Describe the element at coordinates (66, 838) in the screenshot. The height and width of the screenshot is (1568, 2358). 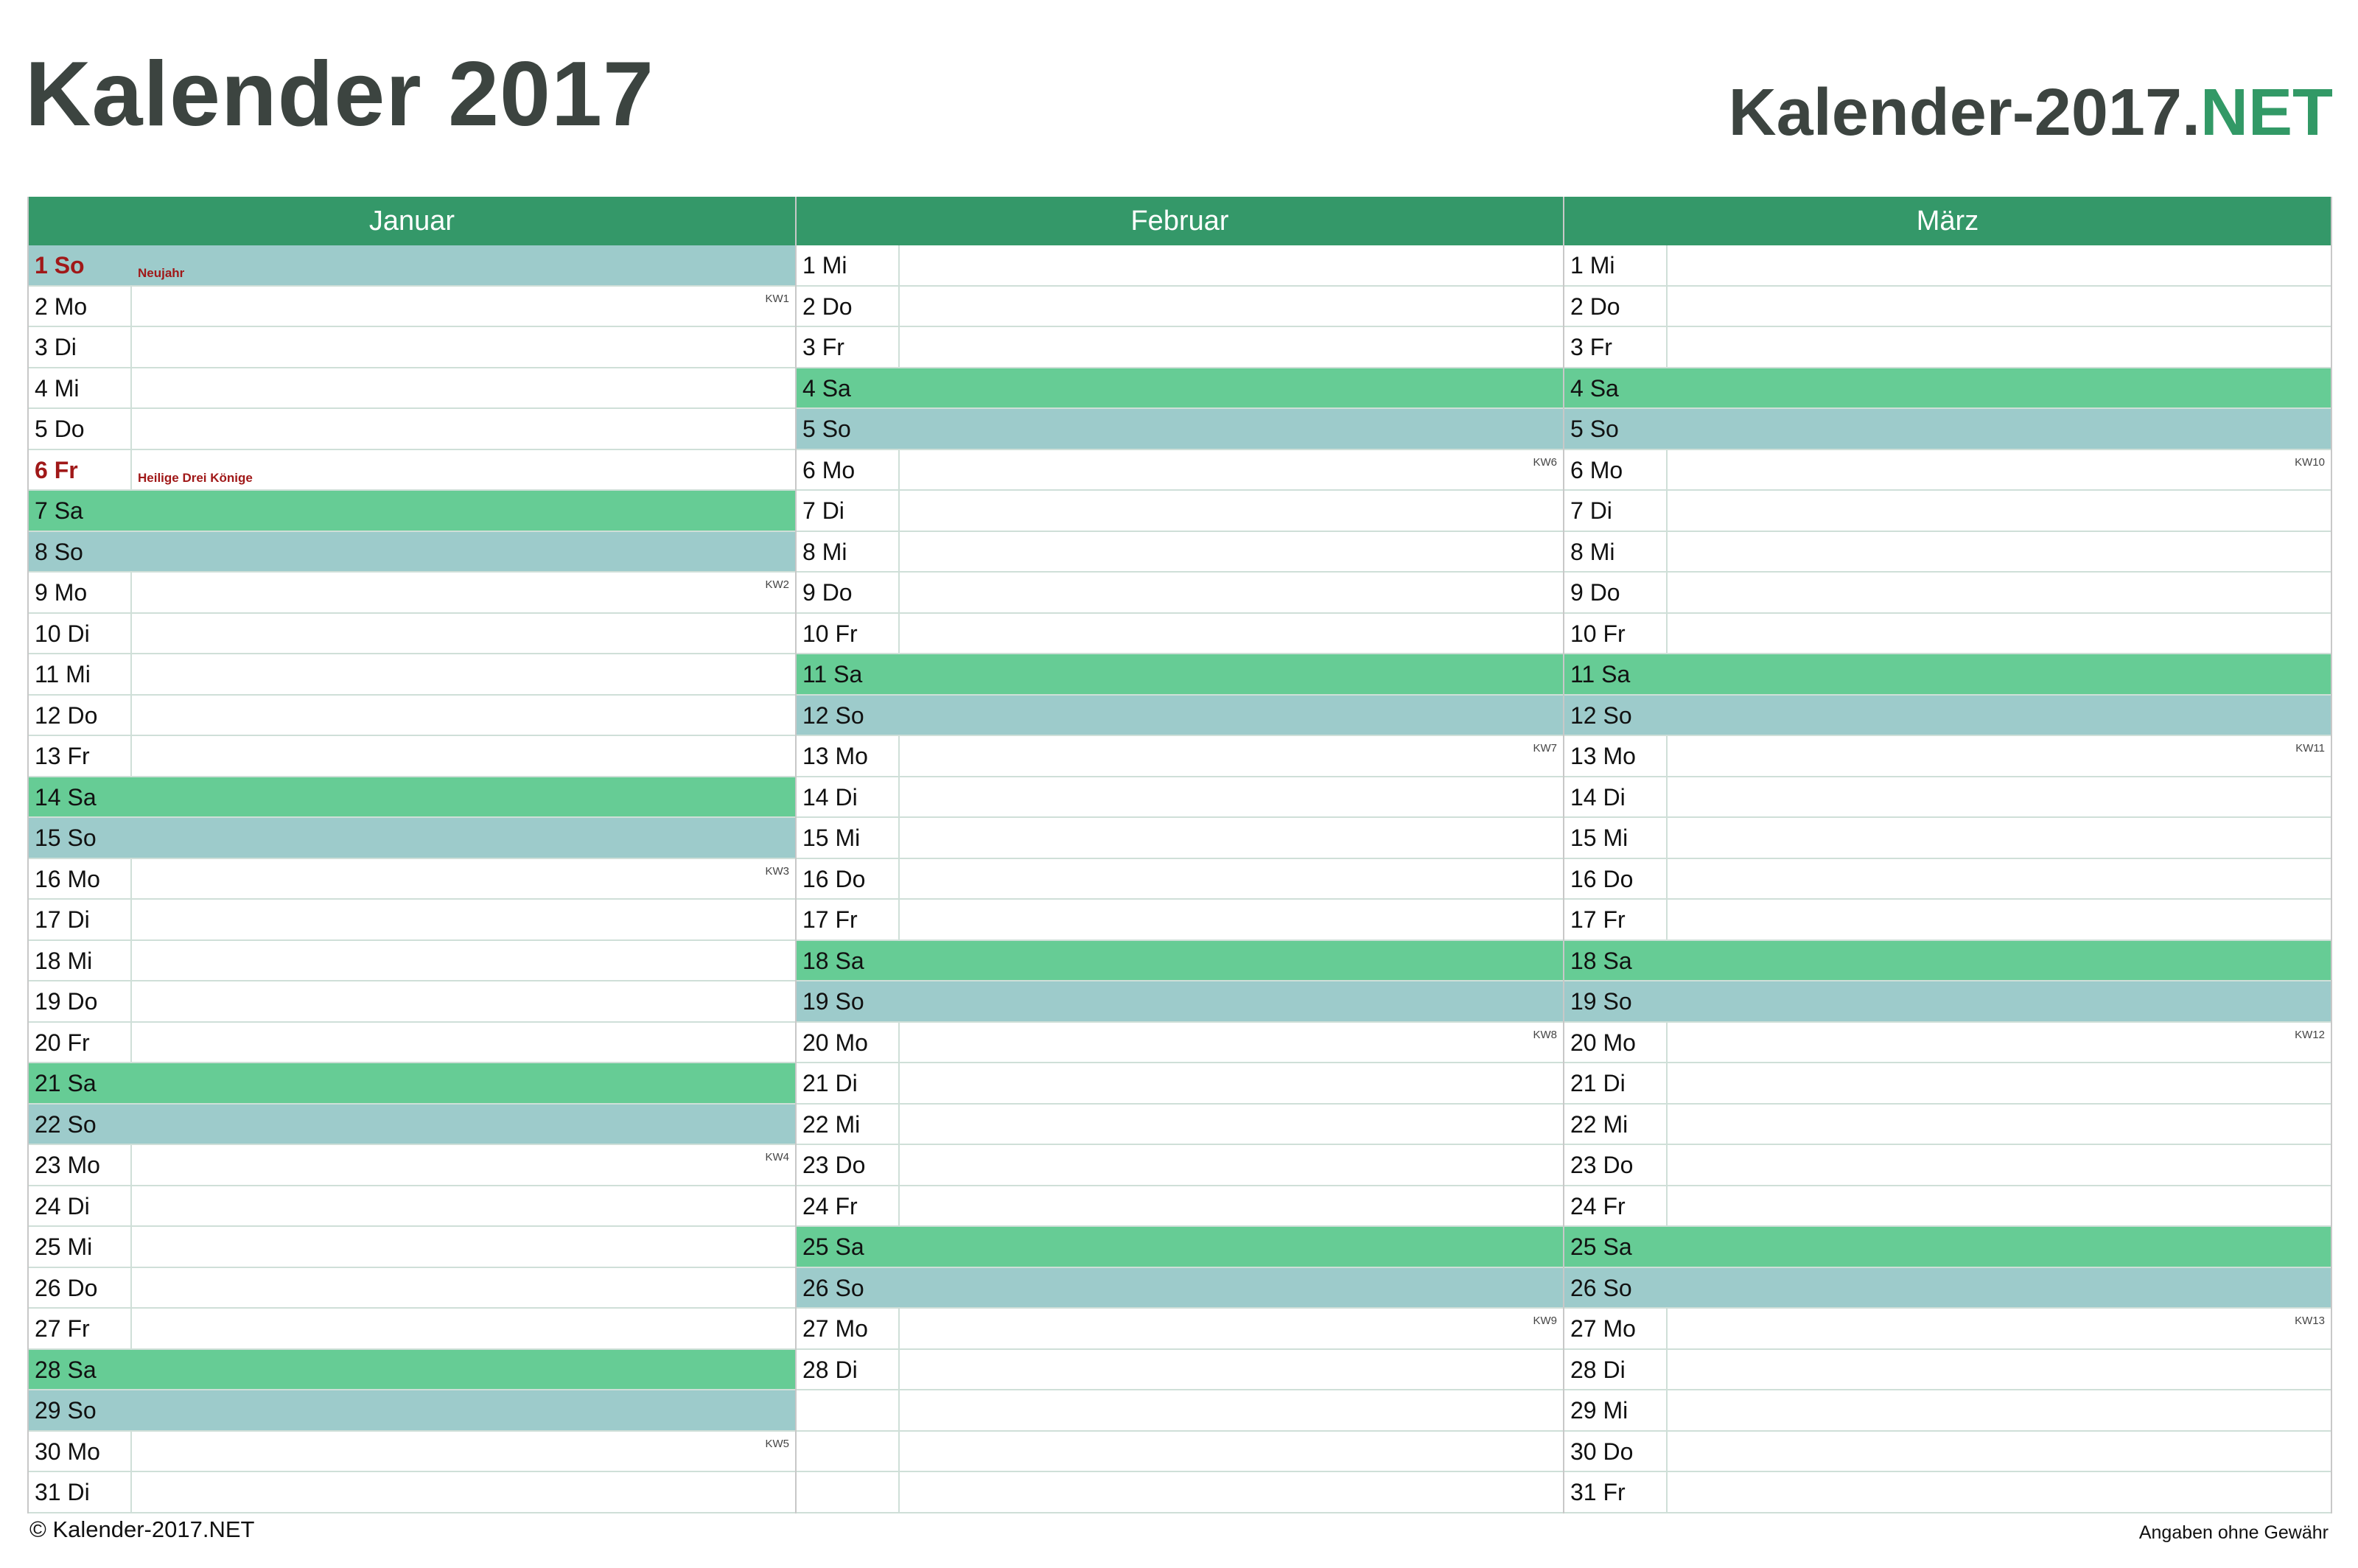
I see `day-label: 15 So` at that location.